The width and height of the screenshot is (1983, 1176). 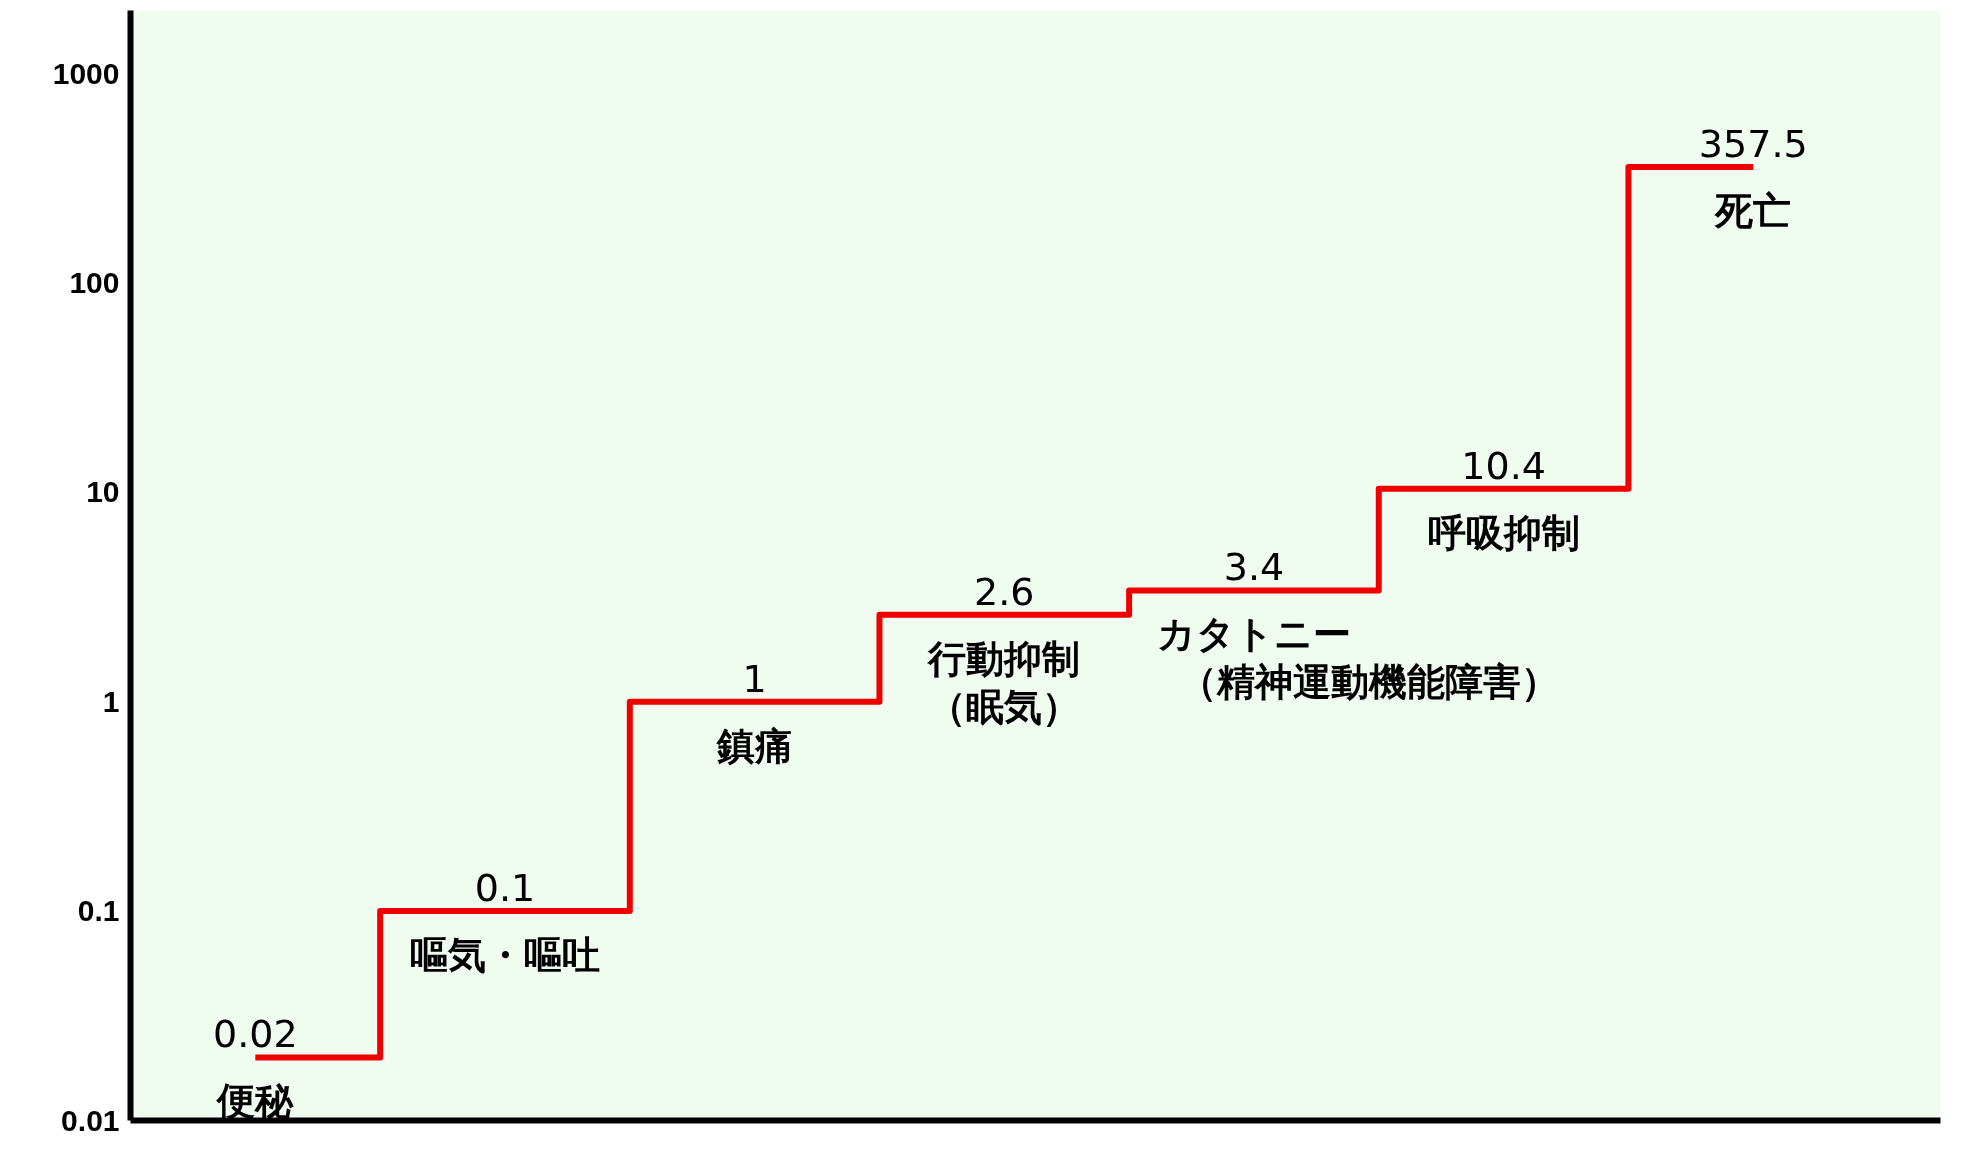 What do you see at coordinates (1503, 465) in the screenshot?
I see `data-label: 10.4` at bounding box center [1503, 465].